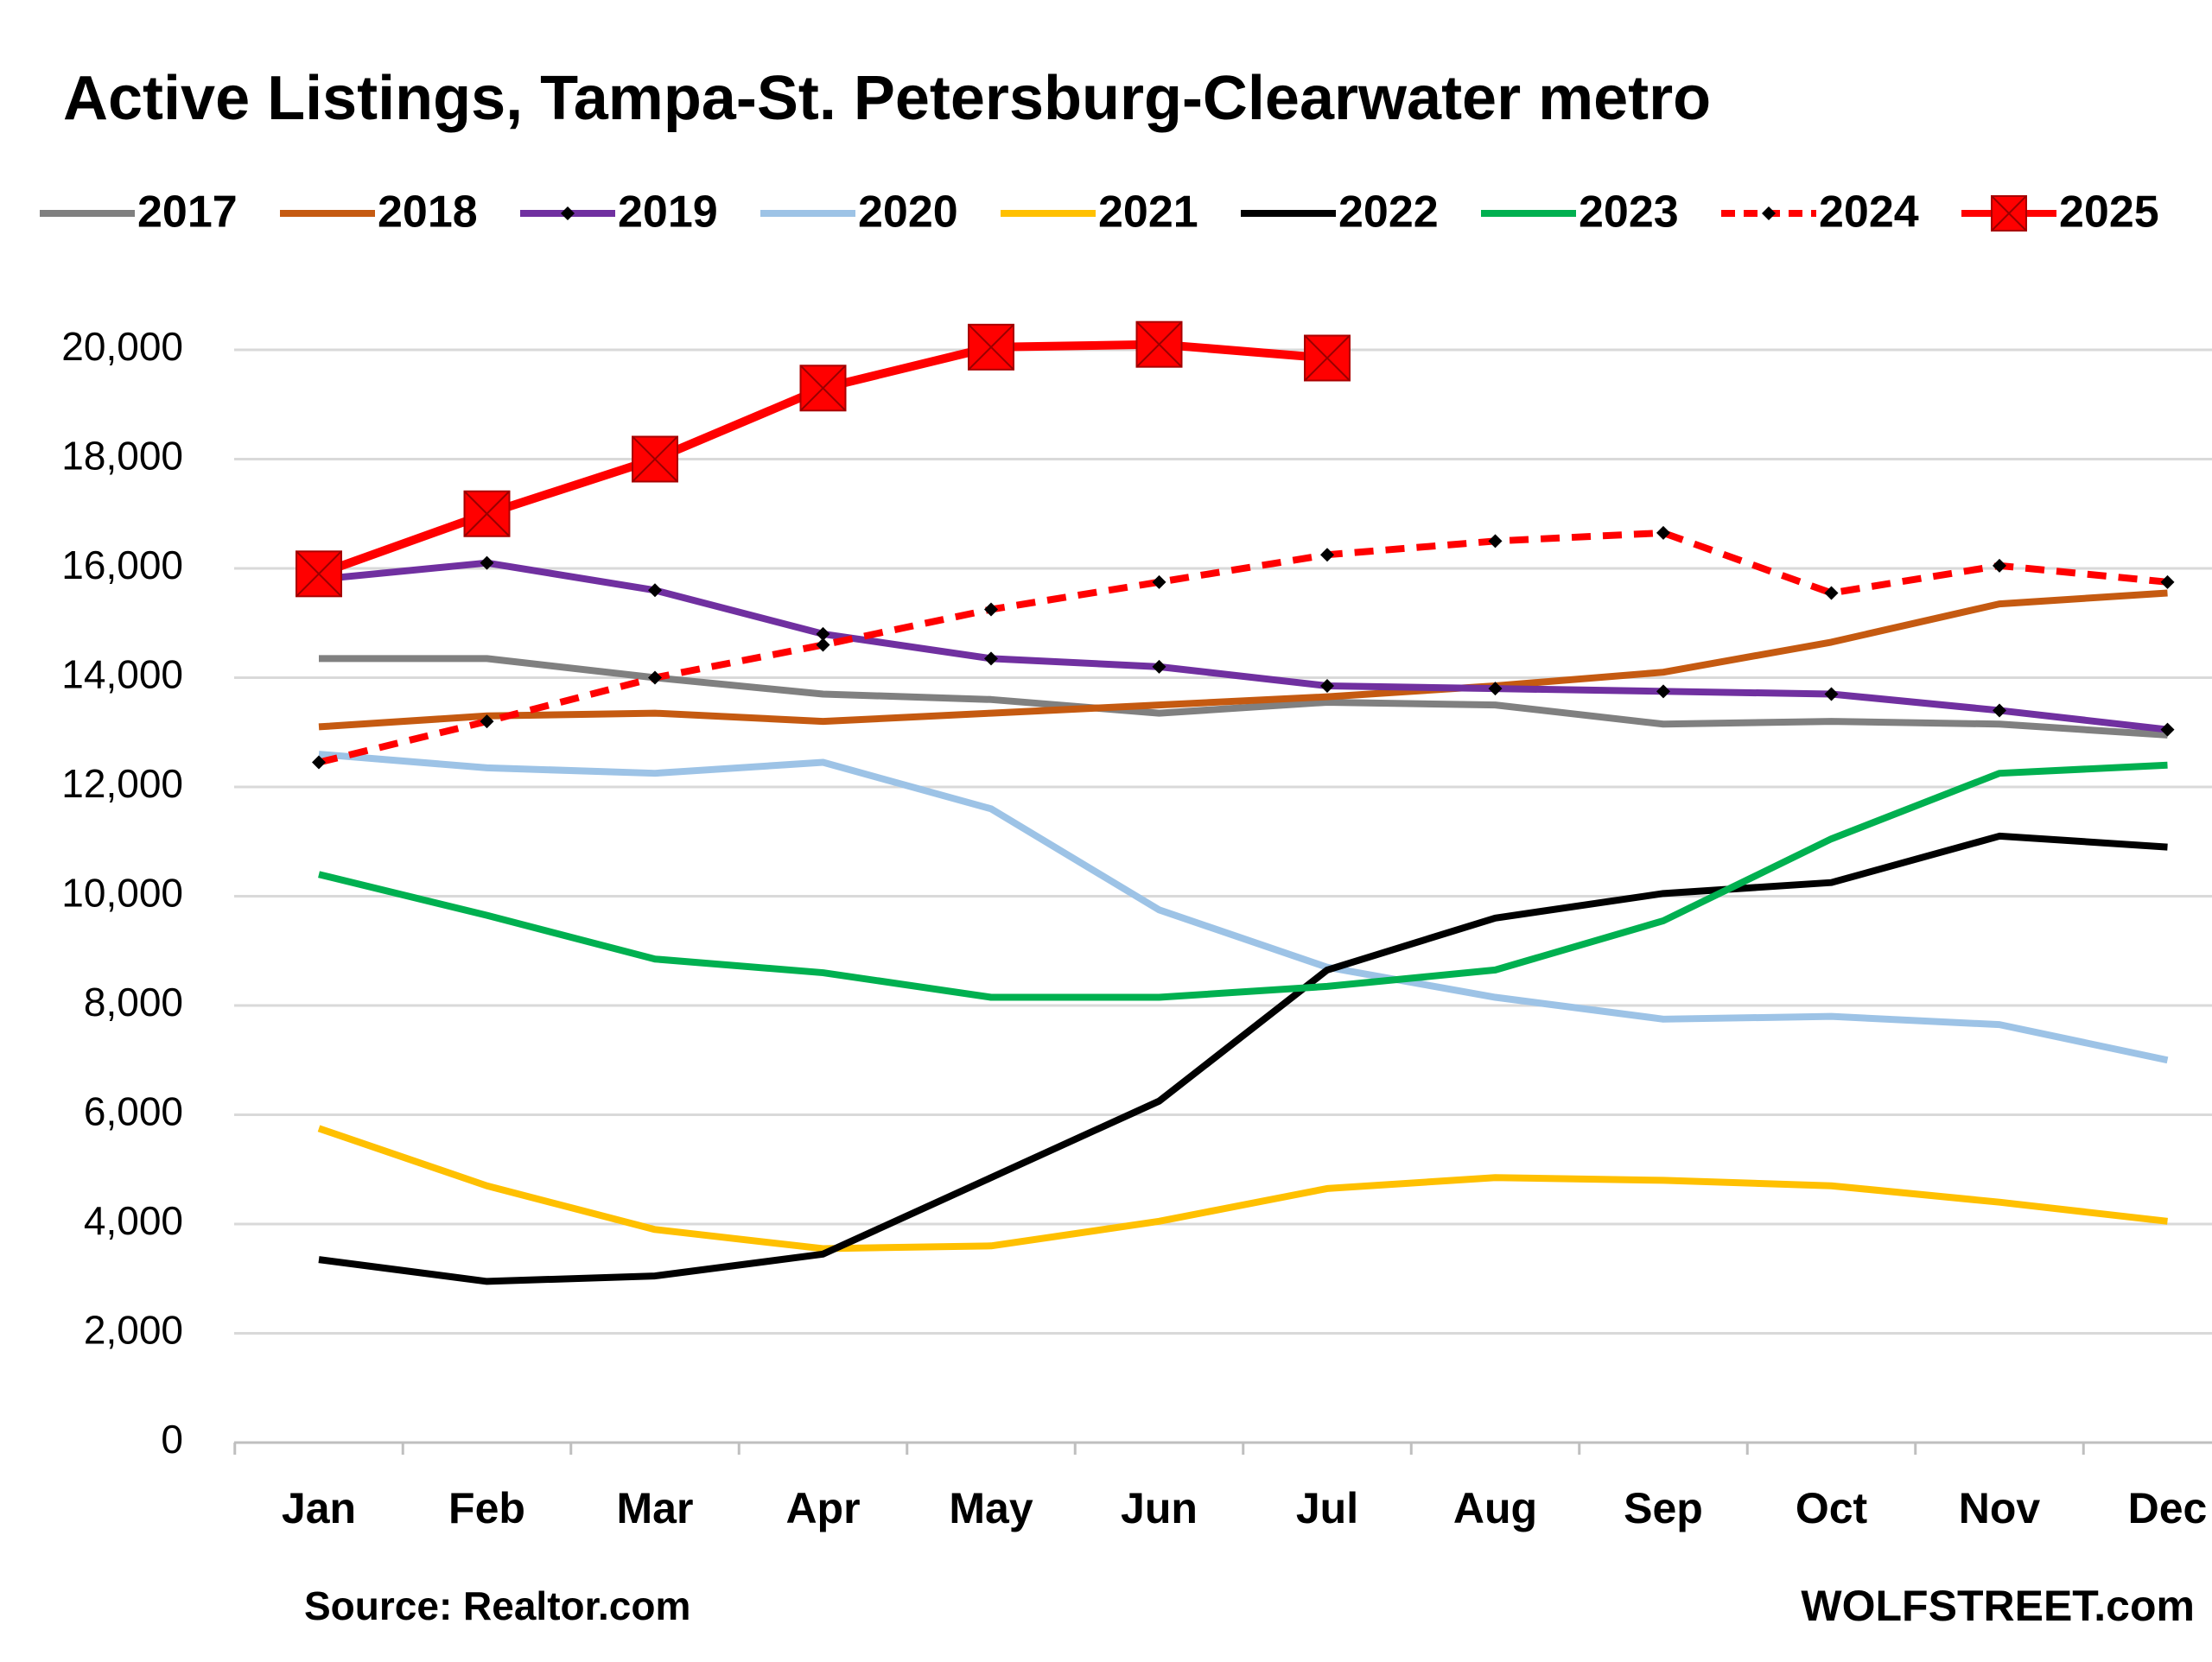  I want to click on credit: WOLFSTREET.com, so click(1998, 1606).